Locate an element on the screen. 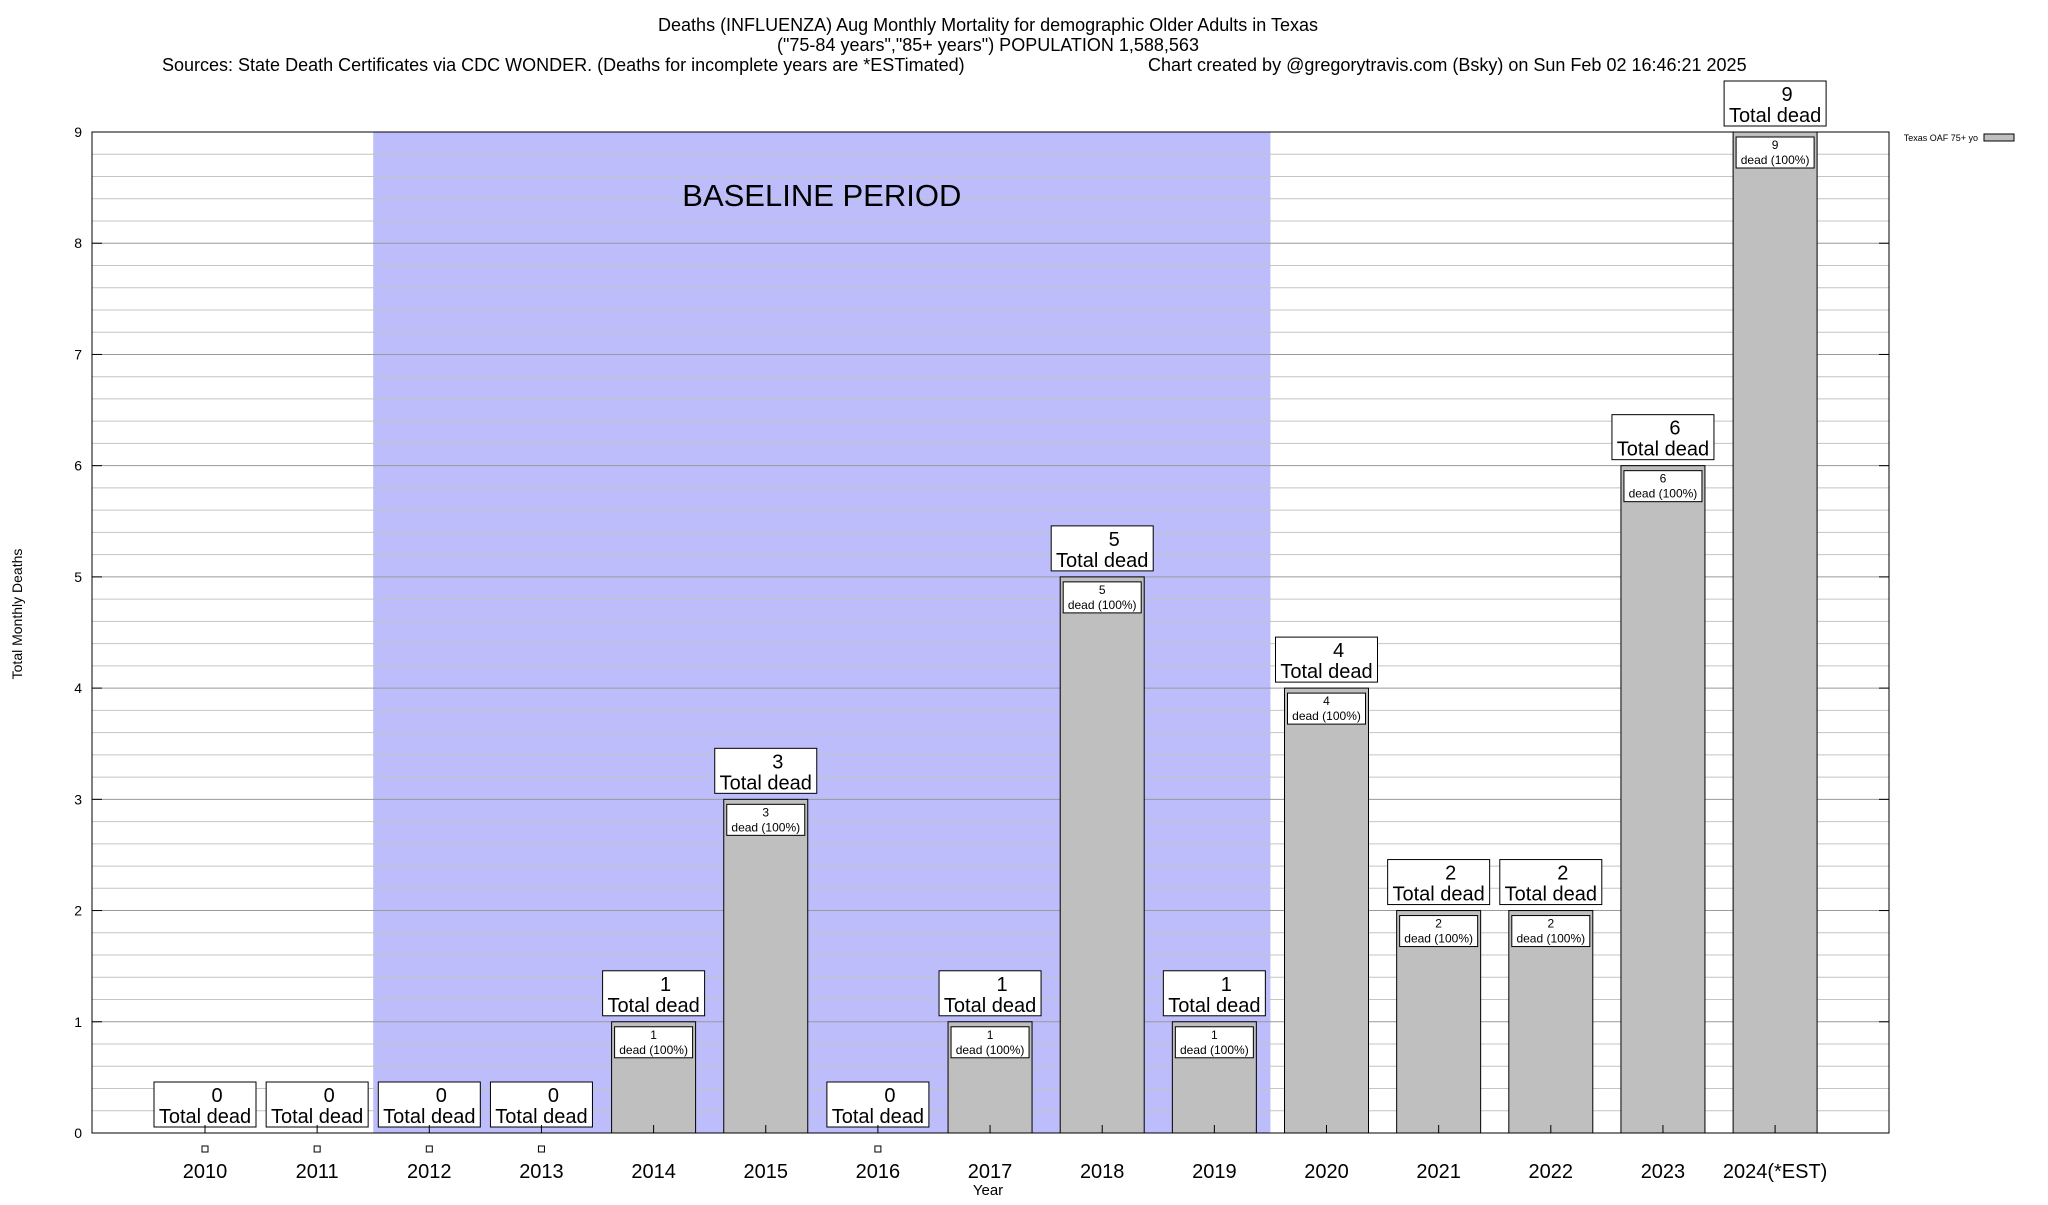  x-tick-label: 2014 is located at coordinates (653, 1172).